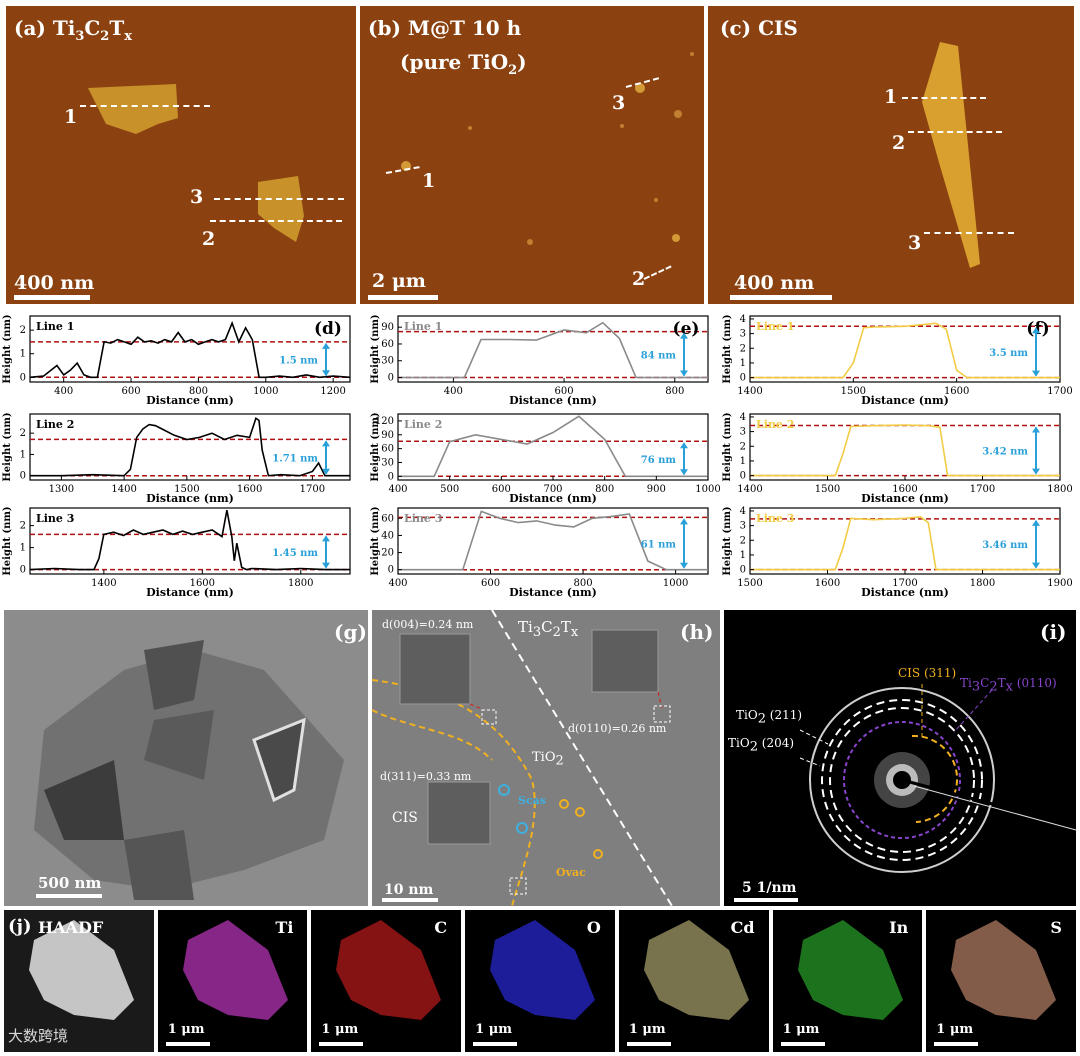 The width and height of the screenshot is (1080, 1056). Describe the element at coordinates (891, 155) in the screenshot. I see `afm-panel-c: (c) CIS 1 2 3 400 nm` at that location.